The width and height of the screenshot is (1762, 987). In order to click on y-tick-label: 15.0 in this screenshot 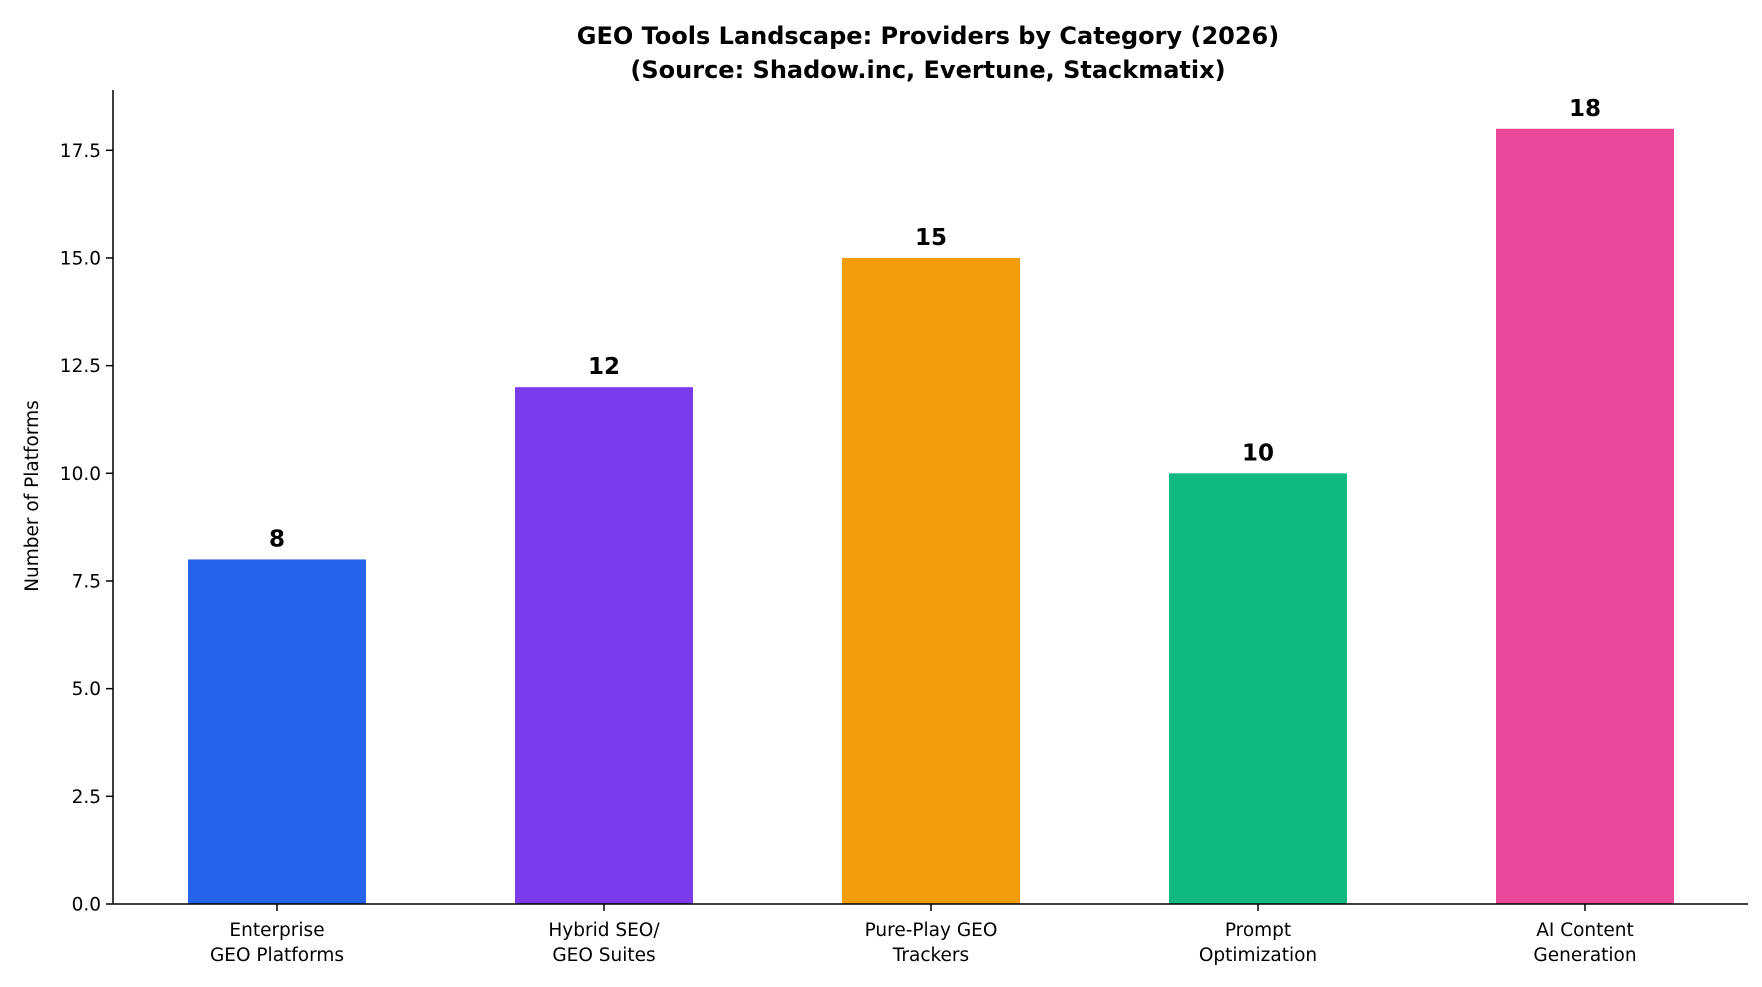, I will do `click(80, 258)`.